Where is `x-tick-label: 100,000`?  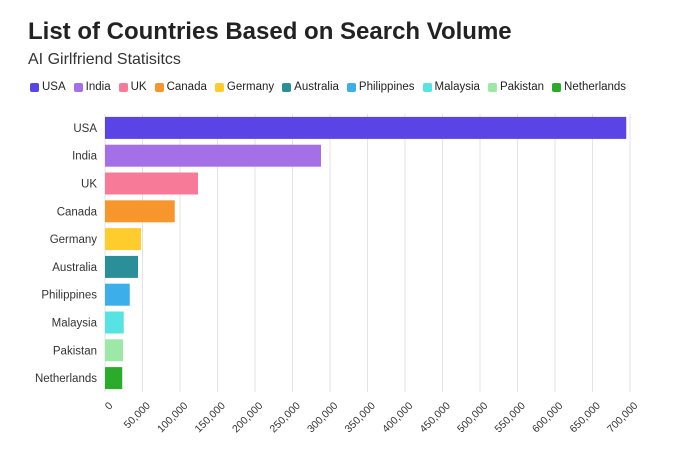 x-tick-label: 100,000 is located at coordinates (172, 417).